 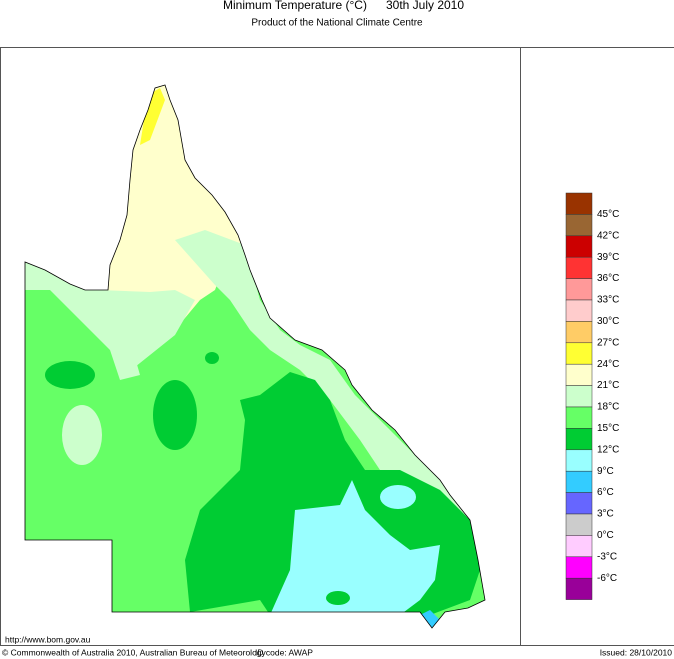 What do you see at coordinates (608, 364) in the screenshot?
I see `legend-label: 24°C` at bounding box center [608, 364].